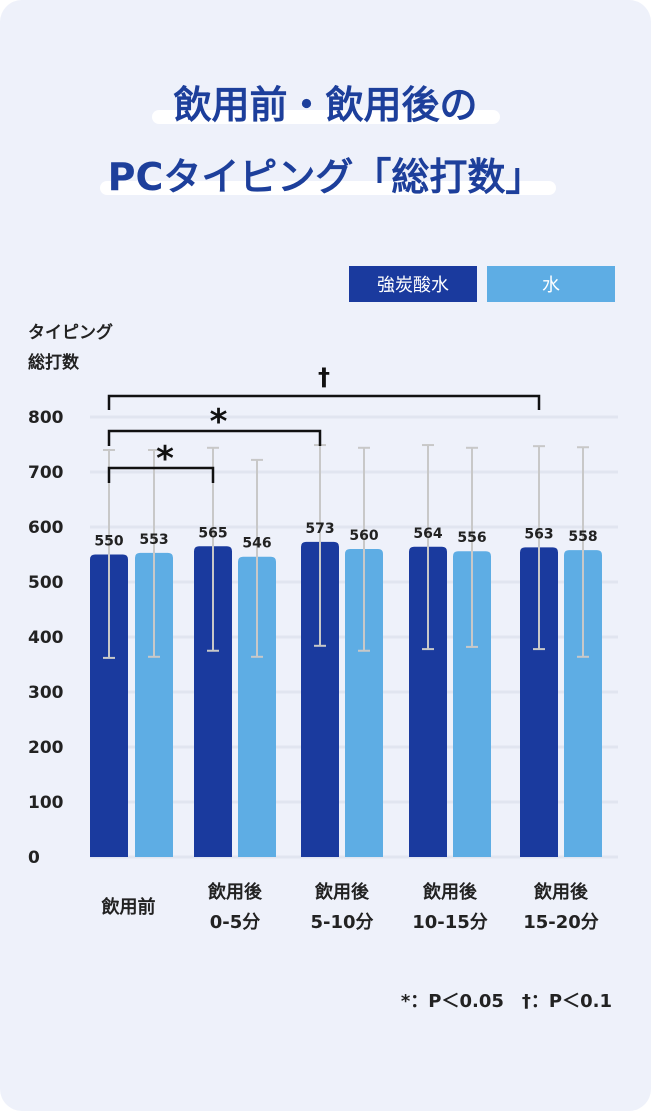 The height and width of the screenshot is (1111, 651). I want to click on y-tick-label: 0, so click(34, 858).